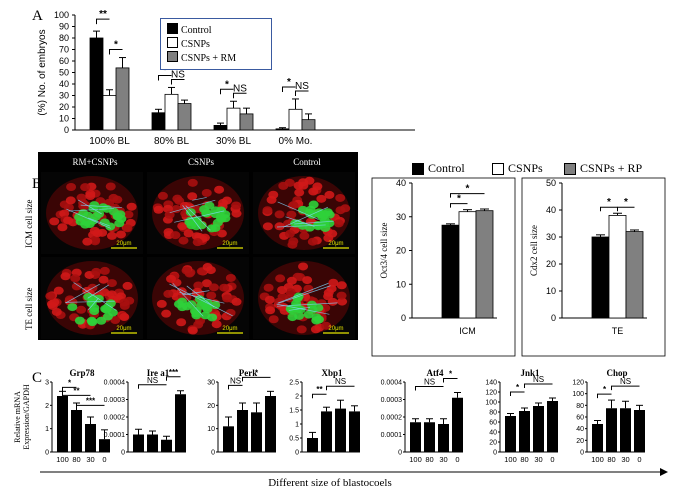 The width and height of the screenshot is (679, 495). Describe the element at coordinates (538, 385) in the screenshot. I see `c-sig-5-1-line` at that location.